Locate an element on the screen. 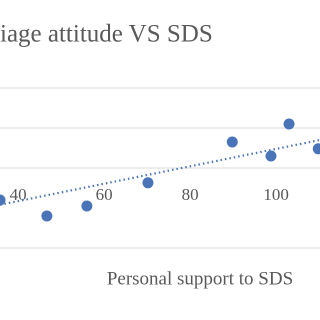  chart-title: iage attitude VS SDS is located at coordinates (106, 34).